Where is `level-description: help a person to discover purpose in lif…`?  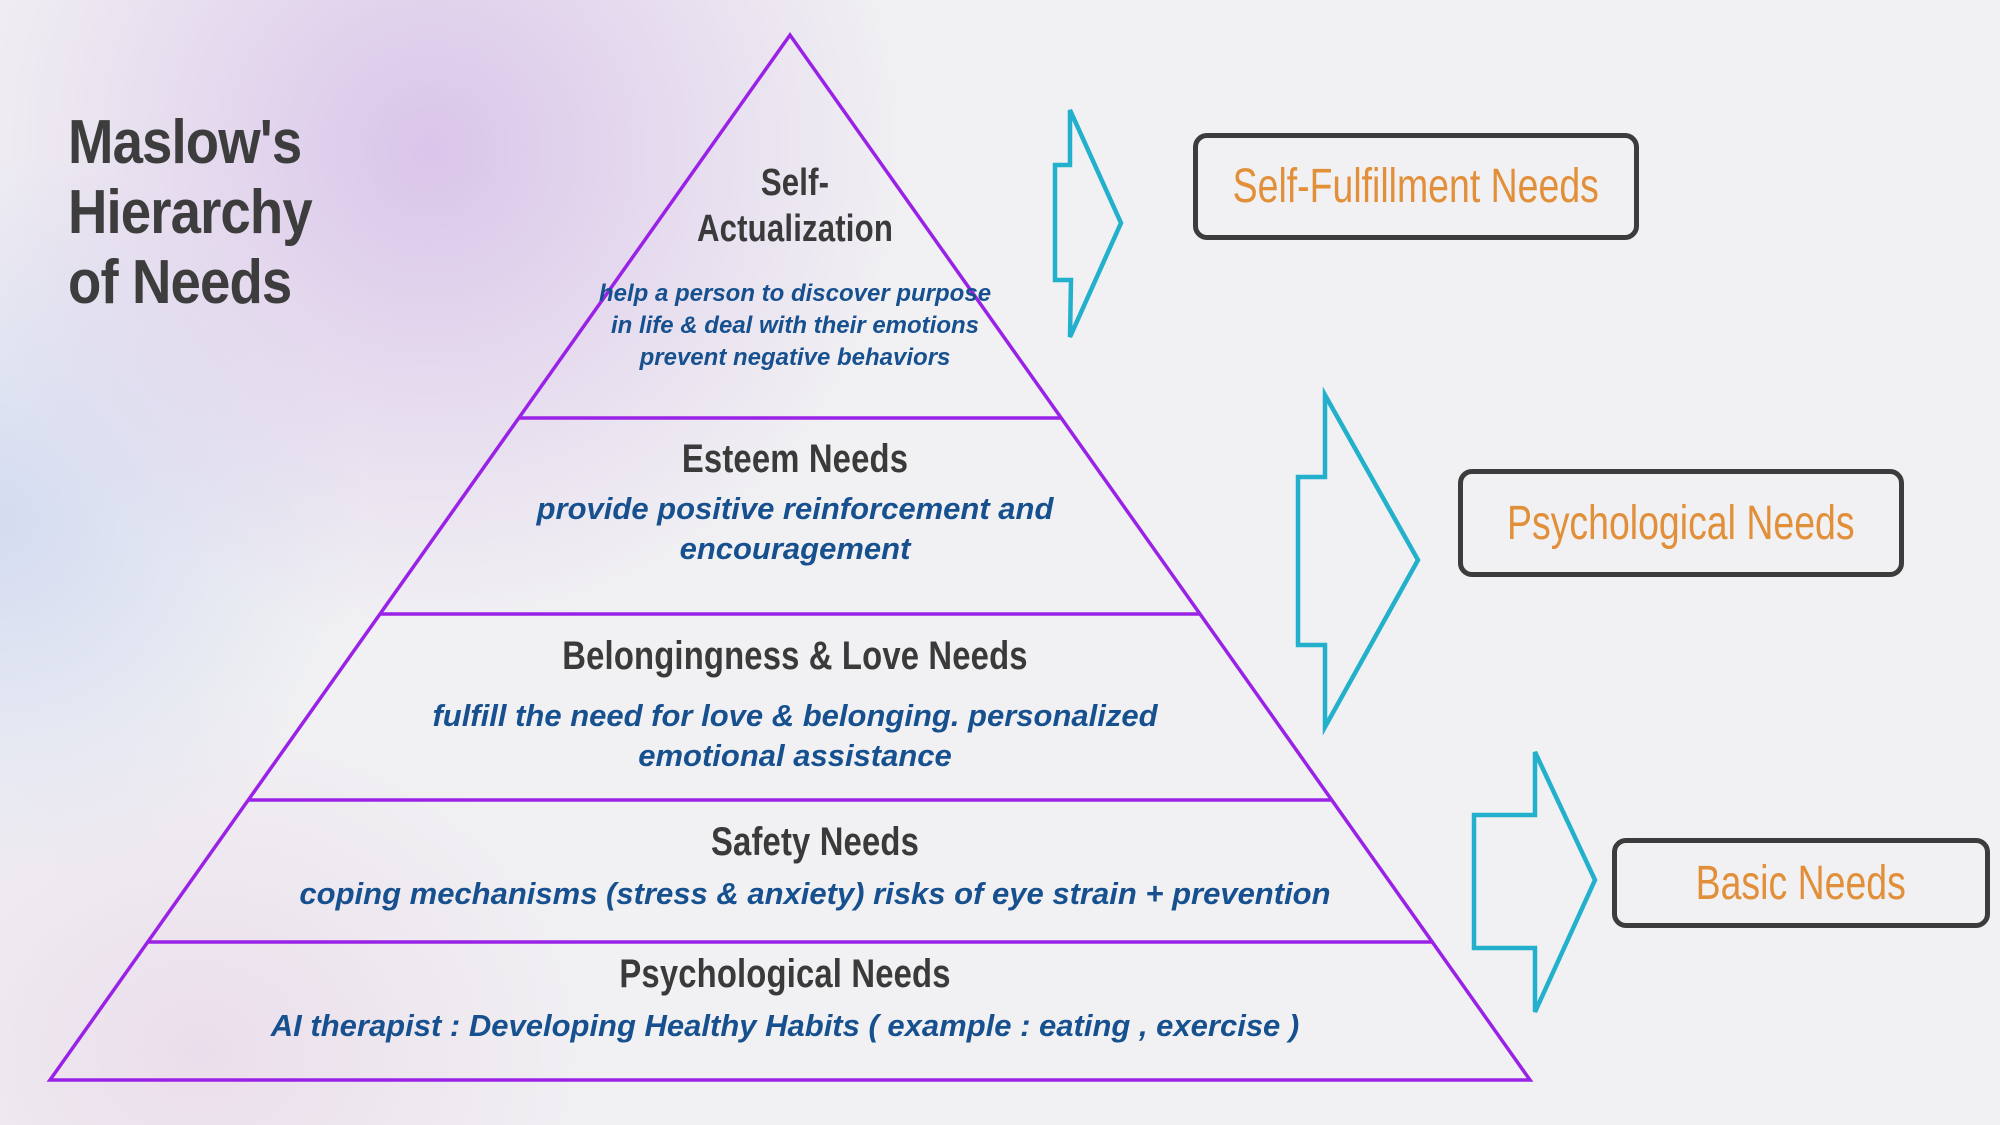 level-description: help a person to discover purpose in lif… is located at coordinates (795, 325).